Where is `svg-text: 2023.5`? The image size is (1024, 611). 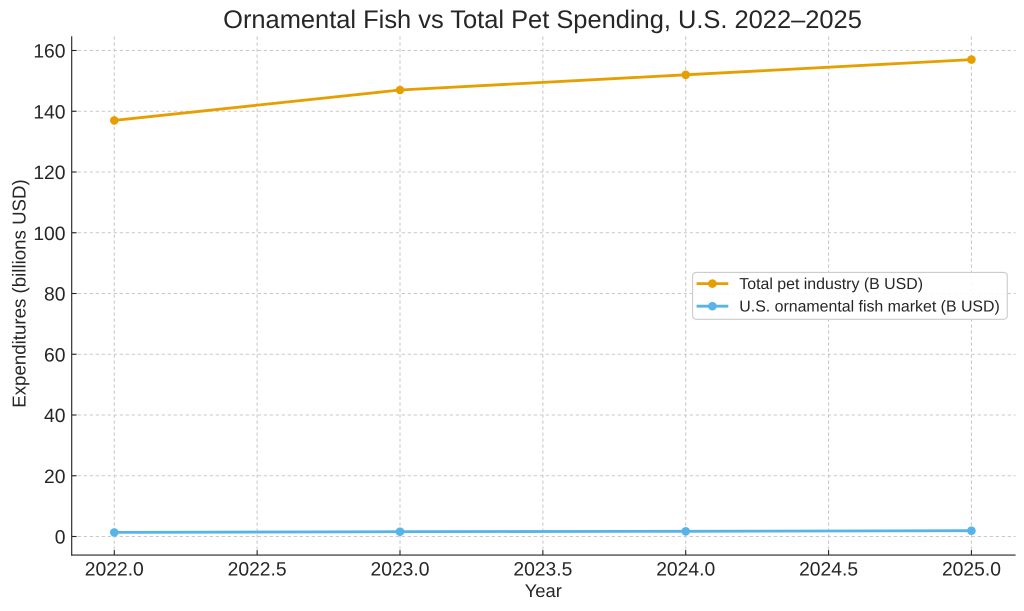
svg-text: 2023.5 is located at coordinates (542, 569).